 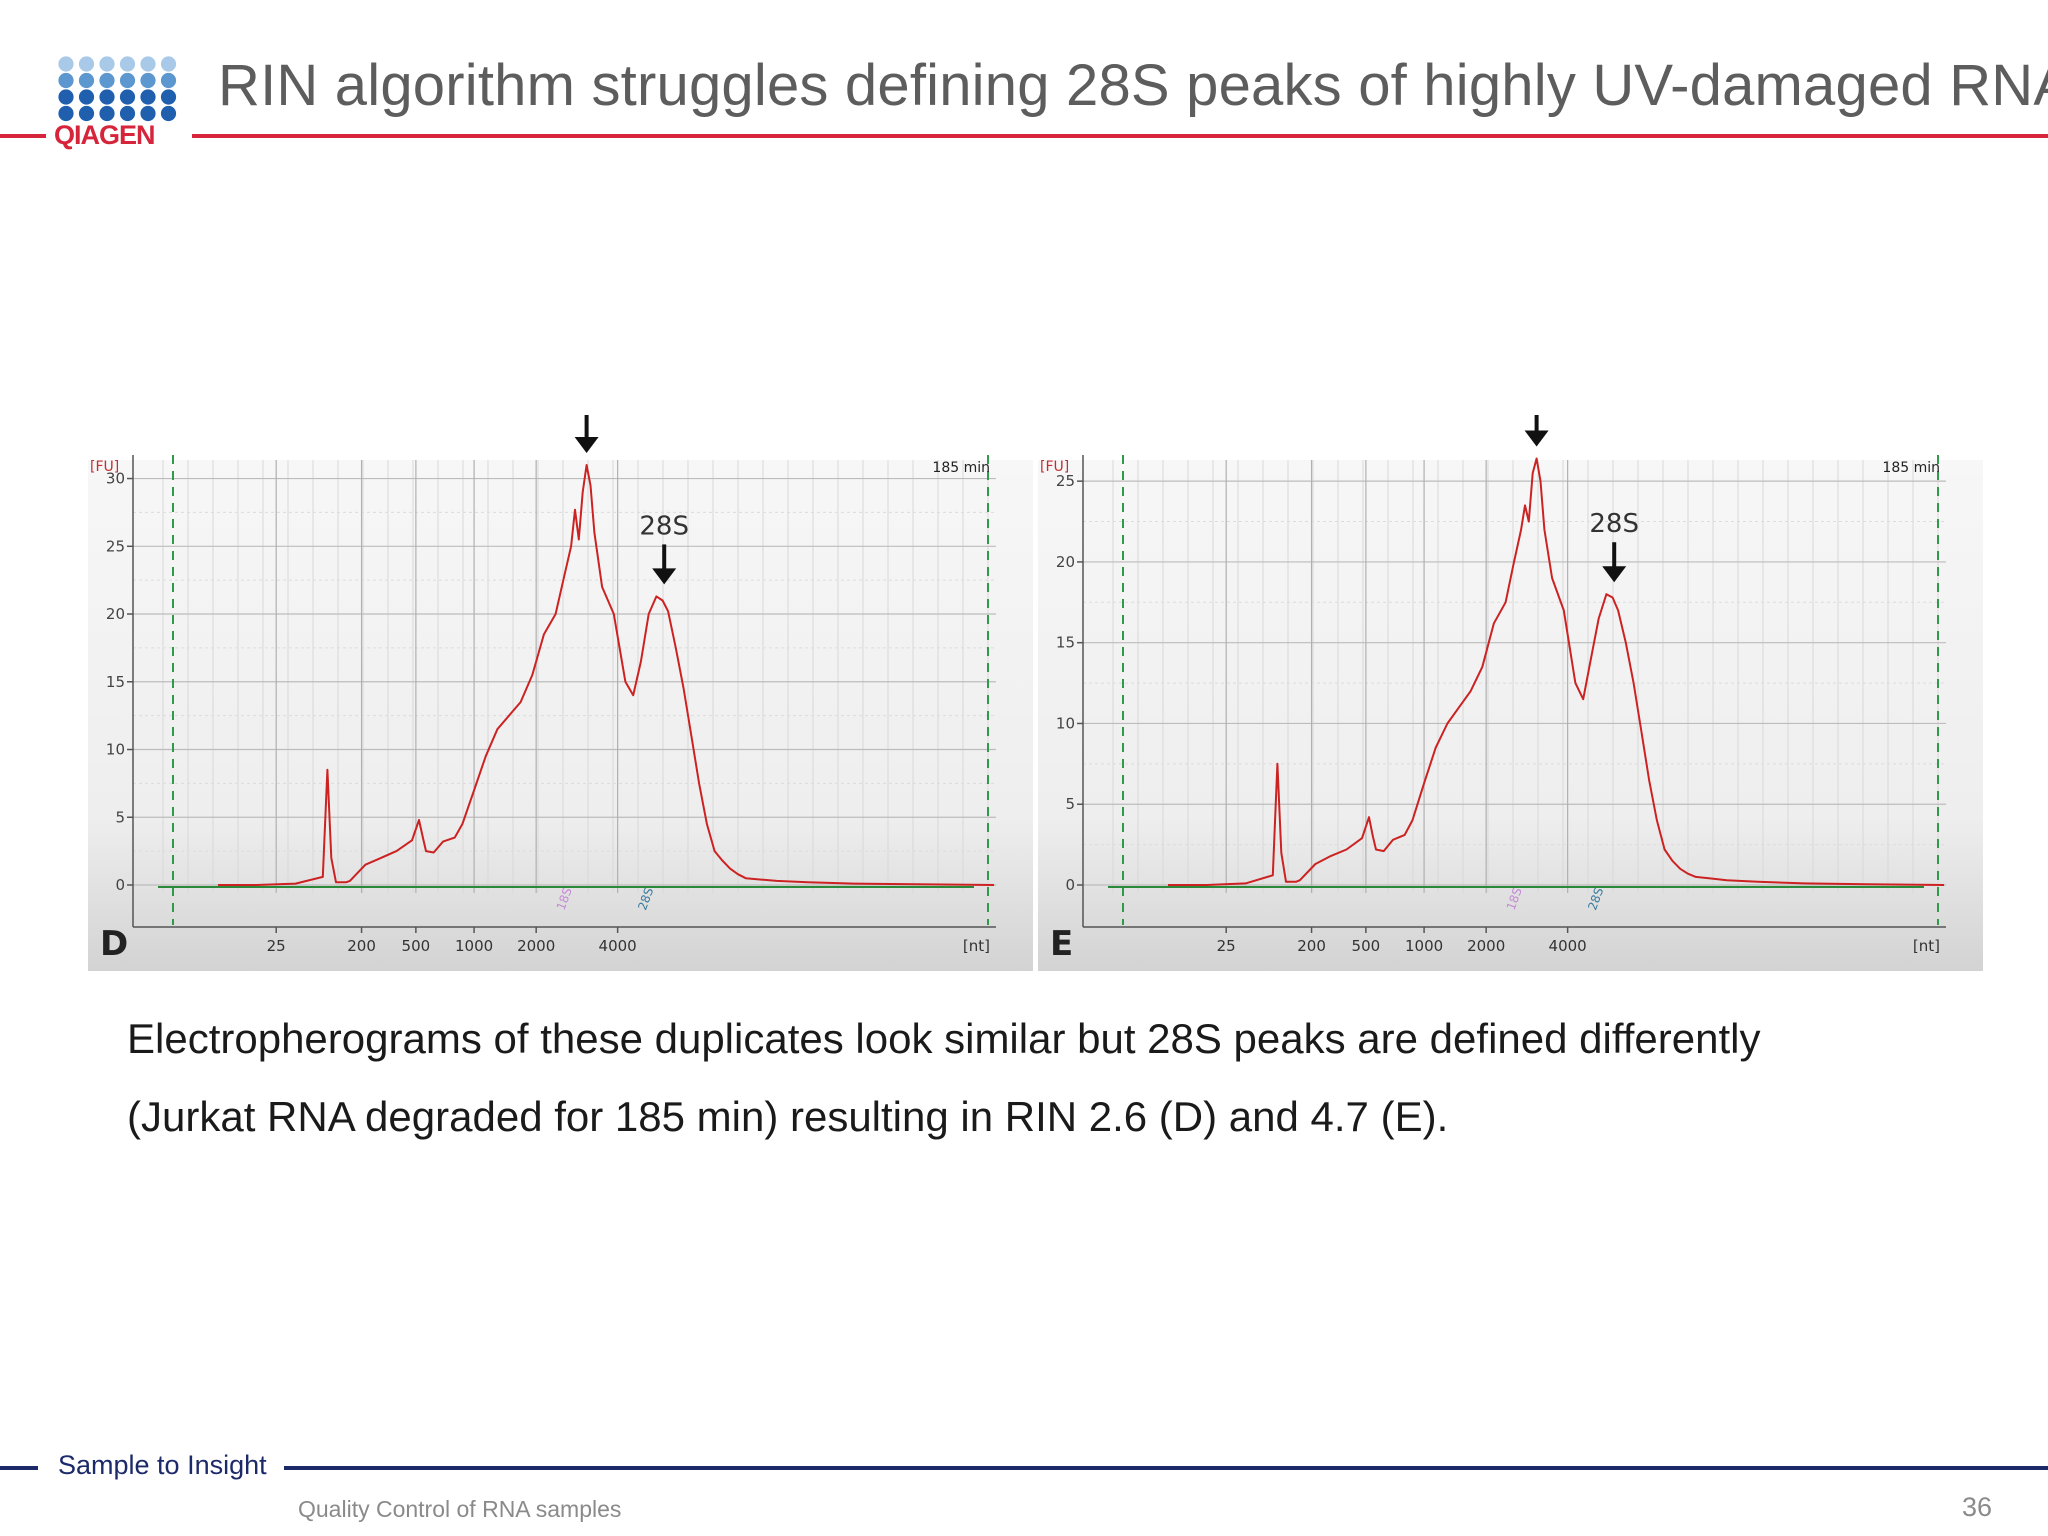 What do you see at coordinates (114, 944) in the screenshot?
I see `panel-label: D` at bounding box center [114, 944].